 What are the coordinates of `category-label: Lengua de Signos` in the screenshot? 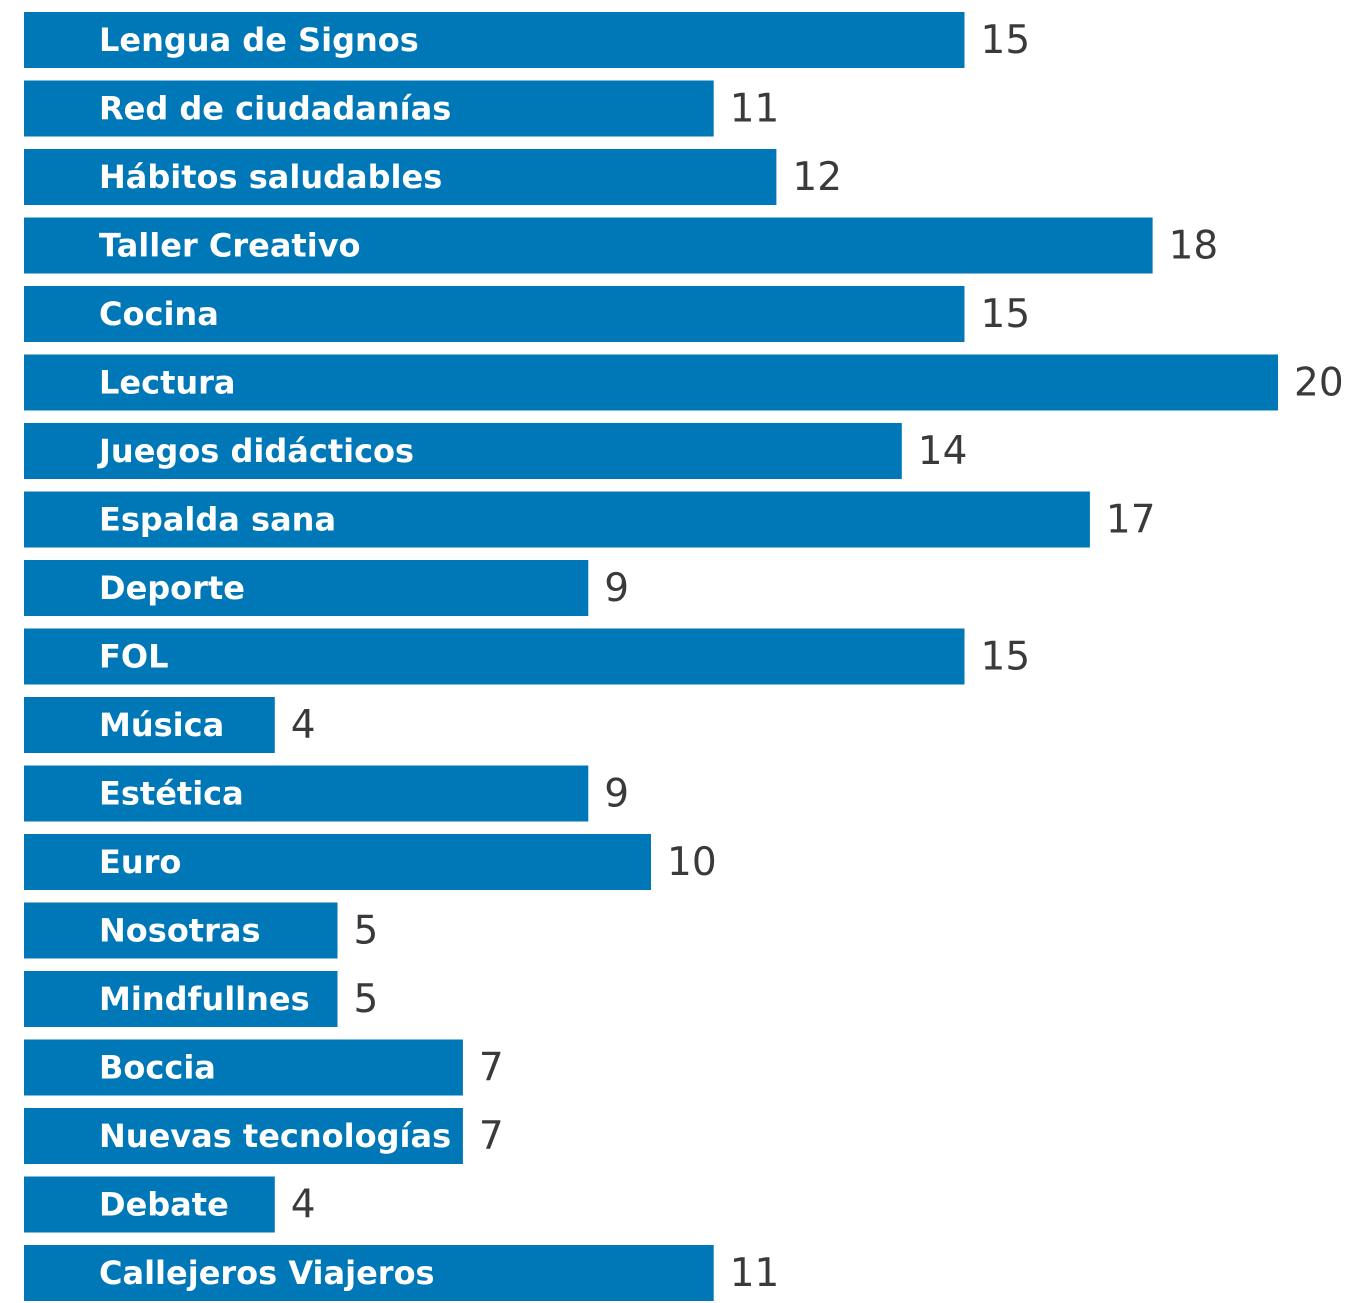 It's located at (259, 40).